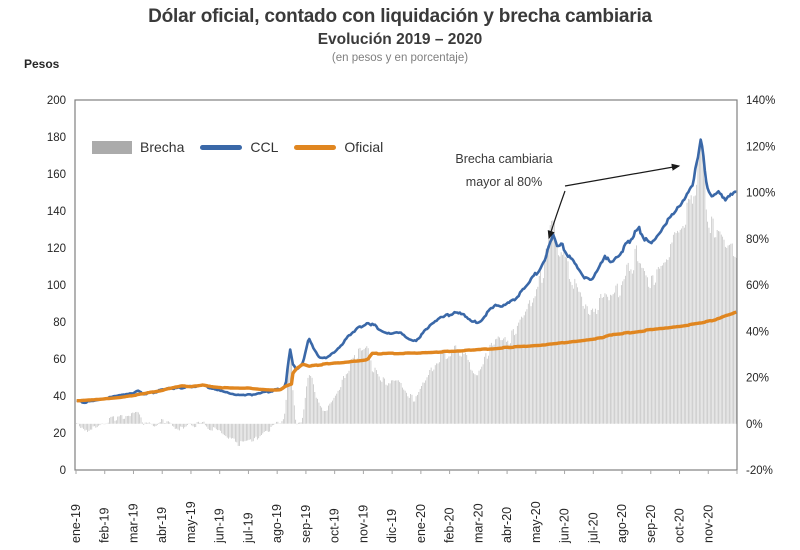  Describe the element at coordinates (478, 523) in the screenshot. I see `svg-text: mar-20` at that location.